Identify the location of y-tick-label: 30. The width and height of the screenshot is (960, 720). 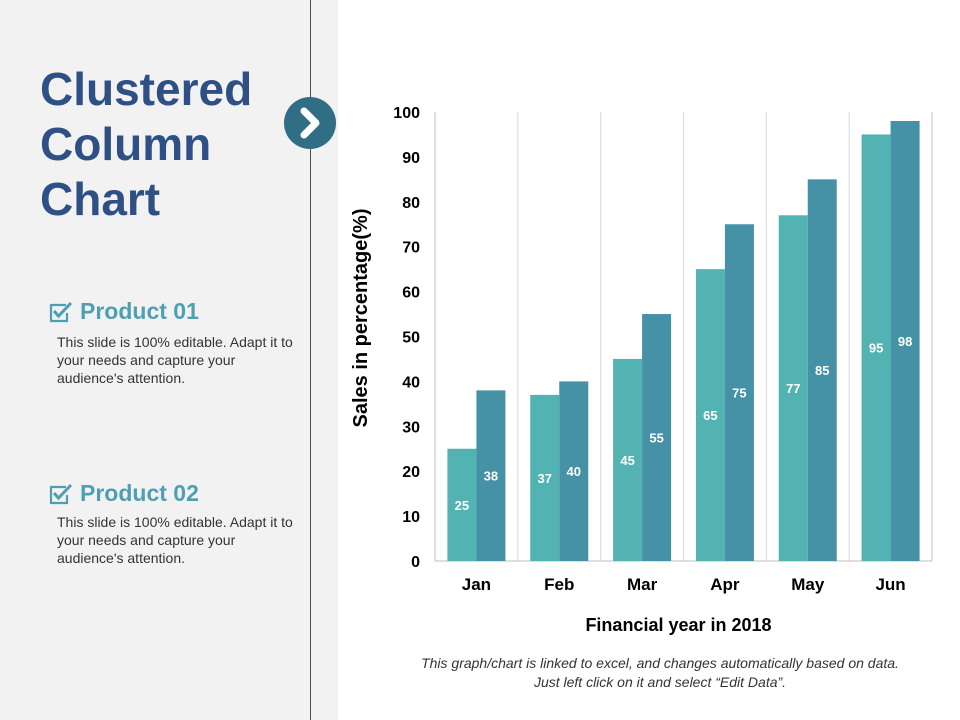
(411, 427).